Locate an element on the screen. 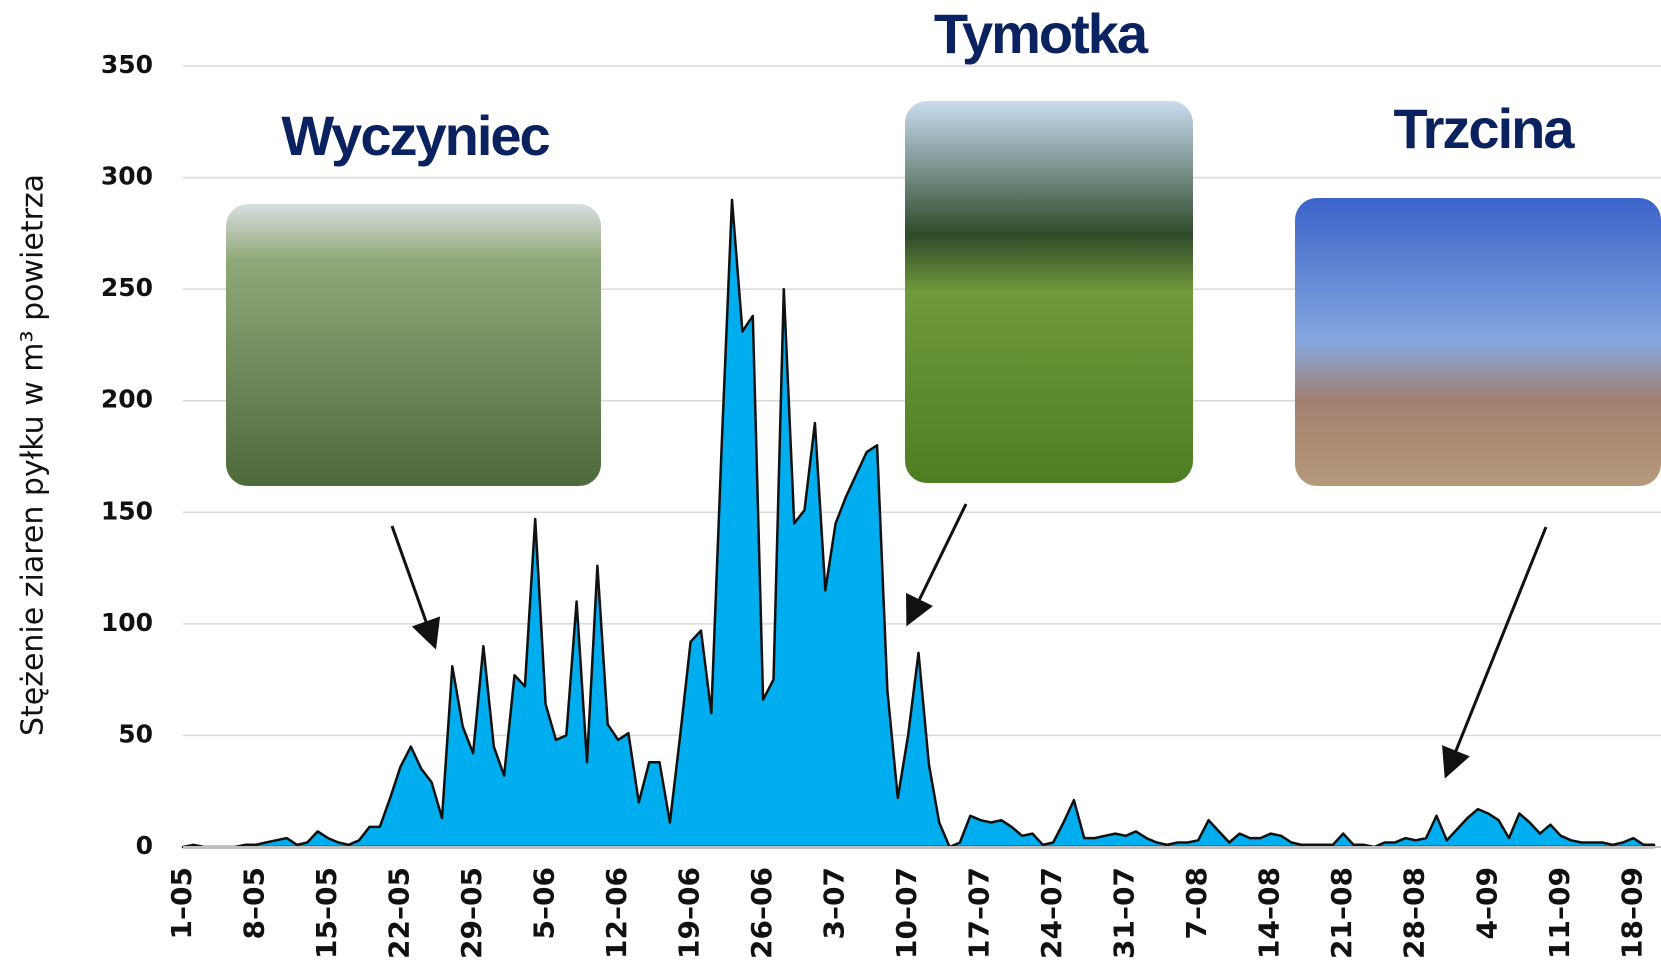 This screenshot has height=976, width=1661. x-tick-label: 12–06 is located at coordinates (616, 913).